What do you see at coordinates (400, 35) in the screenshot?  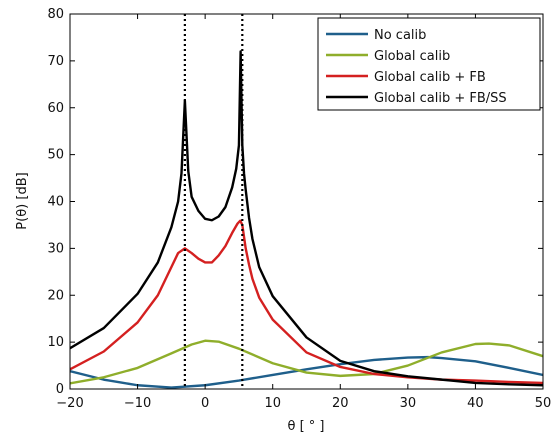 I see `legend-label-1: No calib` at bounding box center [400, 35].